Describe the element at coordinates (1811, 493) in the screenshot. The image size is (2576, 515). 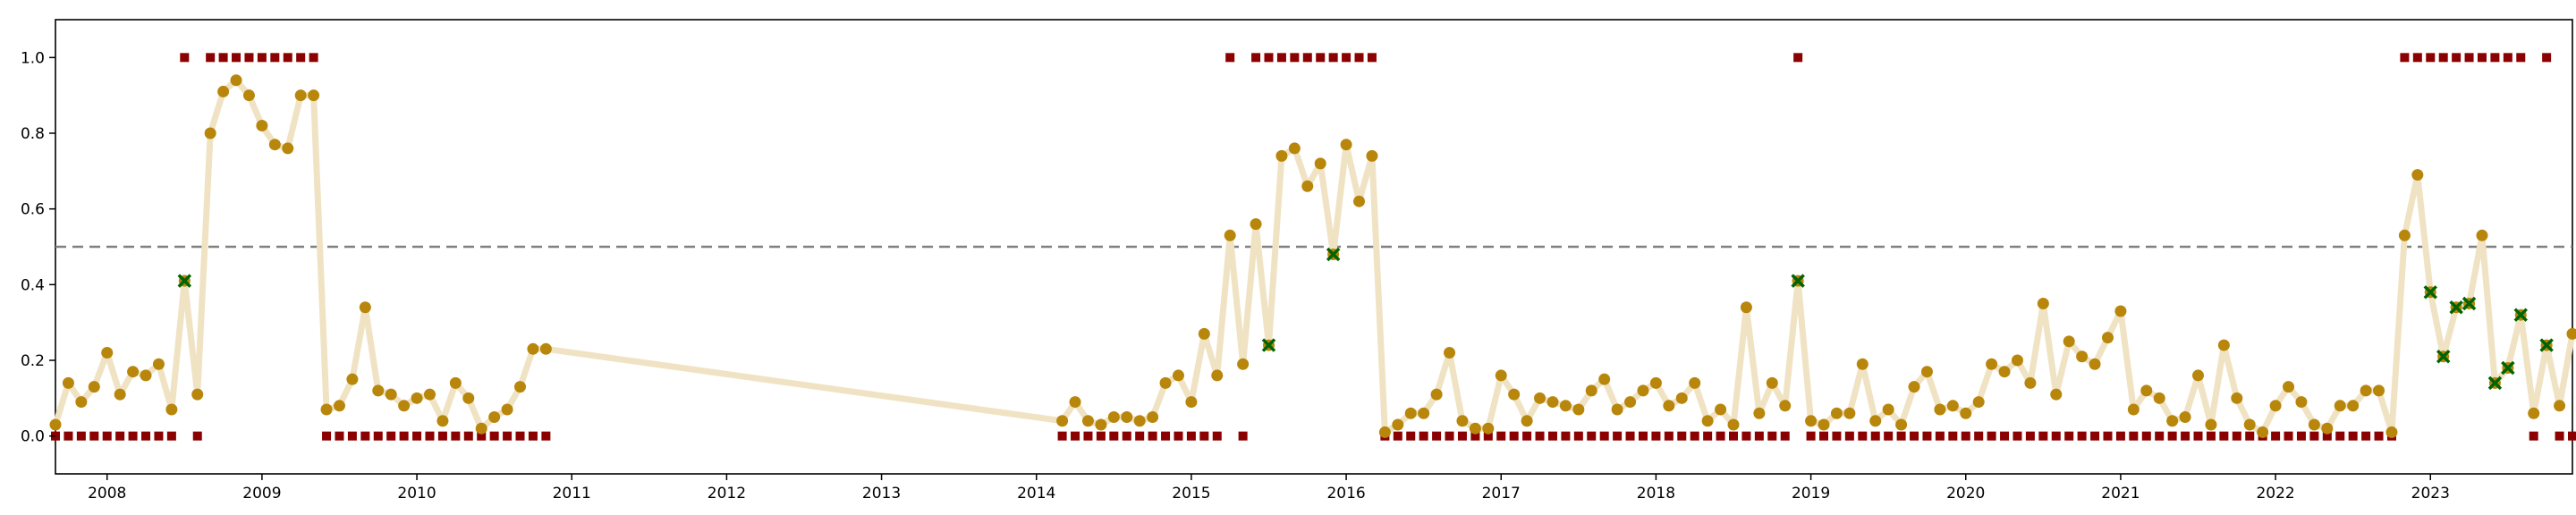
I see `x-tick-label: 2019` at that location.